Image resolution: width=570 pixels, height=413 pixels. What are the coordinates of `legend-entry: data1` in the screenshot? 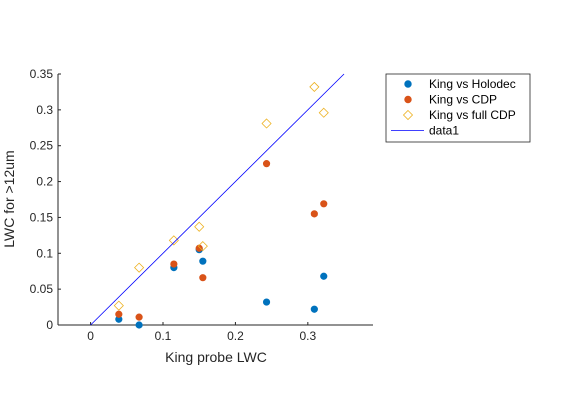 It's located at (444, 131).